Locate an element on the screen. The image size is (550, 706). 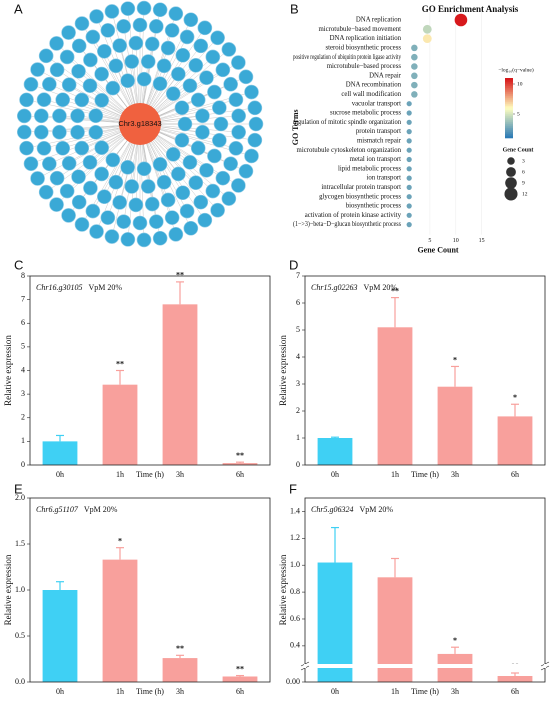
y-axis-label: Relative expression is located at coordinates (283, 370).